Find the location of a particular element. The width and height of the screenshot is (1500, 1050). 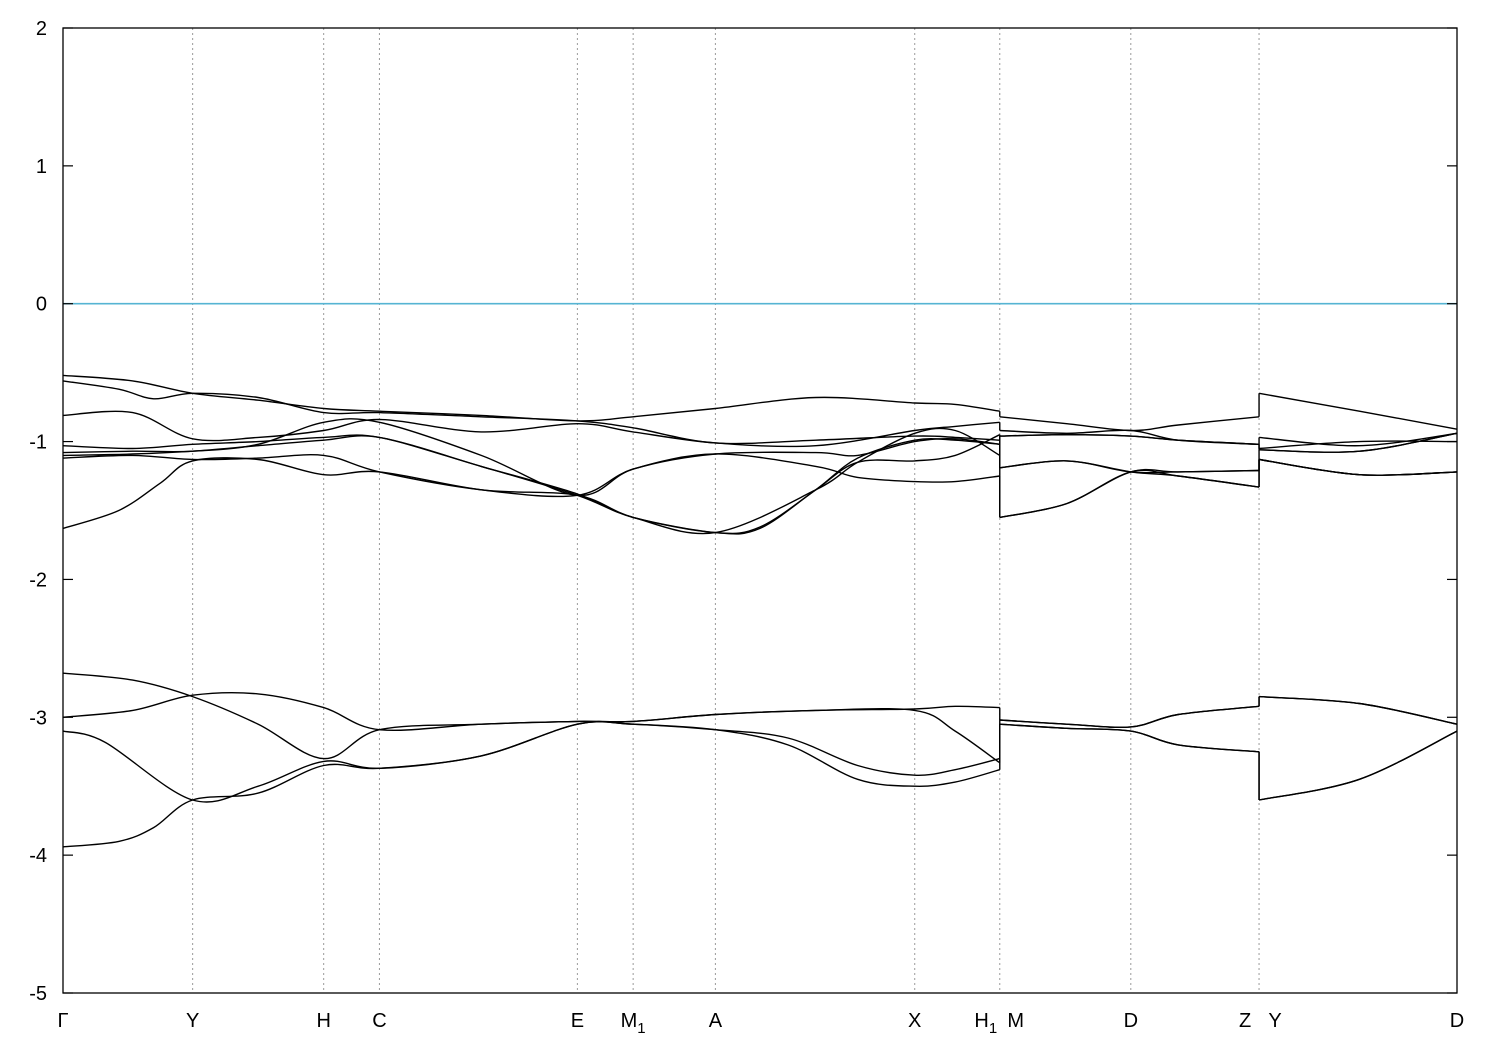

y-tick-label: -5 is located at coordinates (38, 994).